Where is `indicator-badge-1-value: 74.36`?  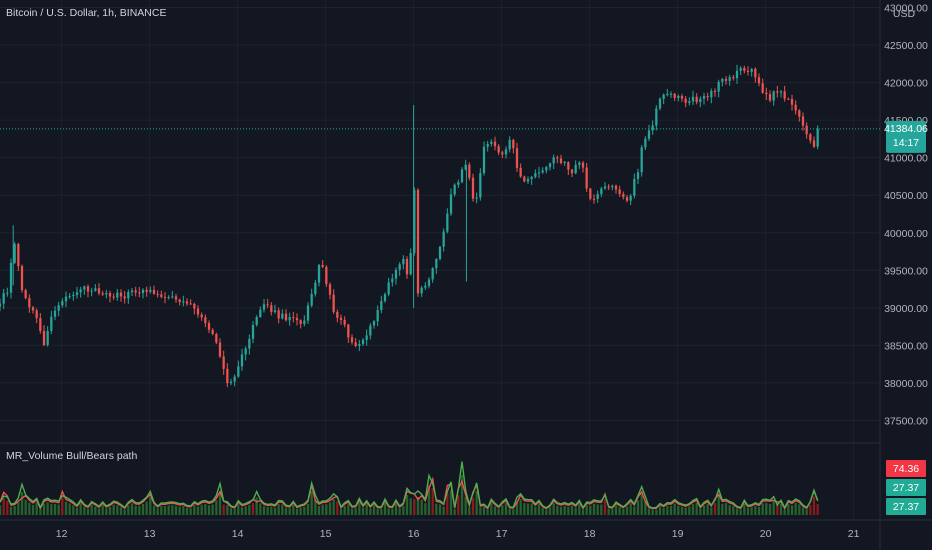
indicator-badge-1-value: 74.36 is located at coordinates (906, 469).